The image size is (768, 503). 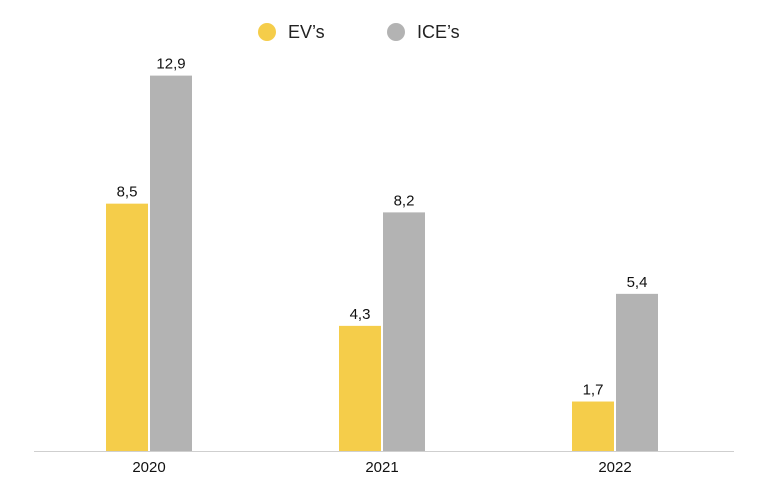 I want to click on legend-item-ice: ICE’s, so click(x=423, y=32).